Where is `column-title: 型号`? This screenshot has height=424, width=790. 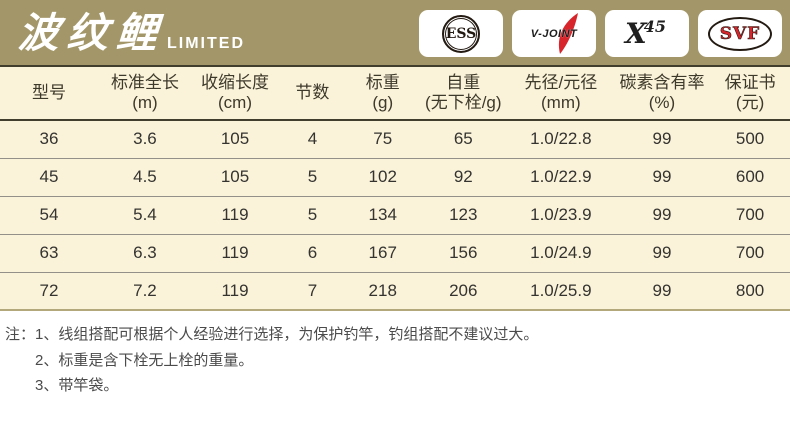
column-title: 型号 is located at coordinates (48, 92).